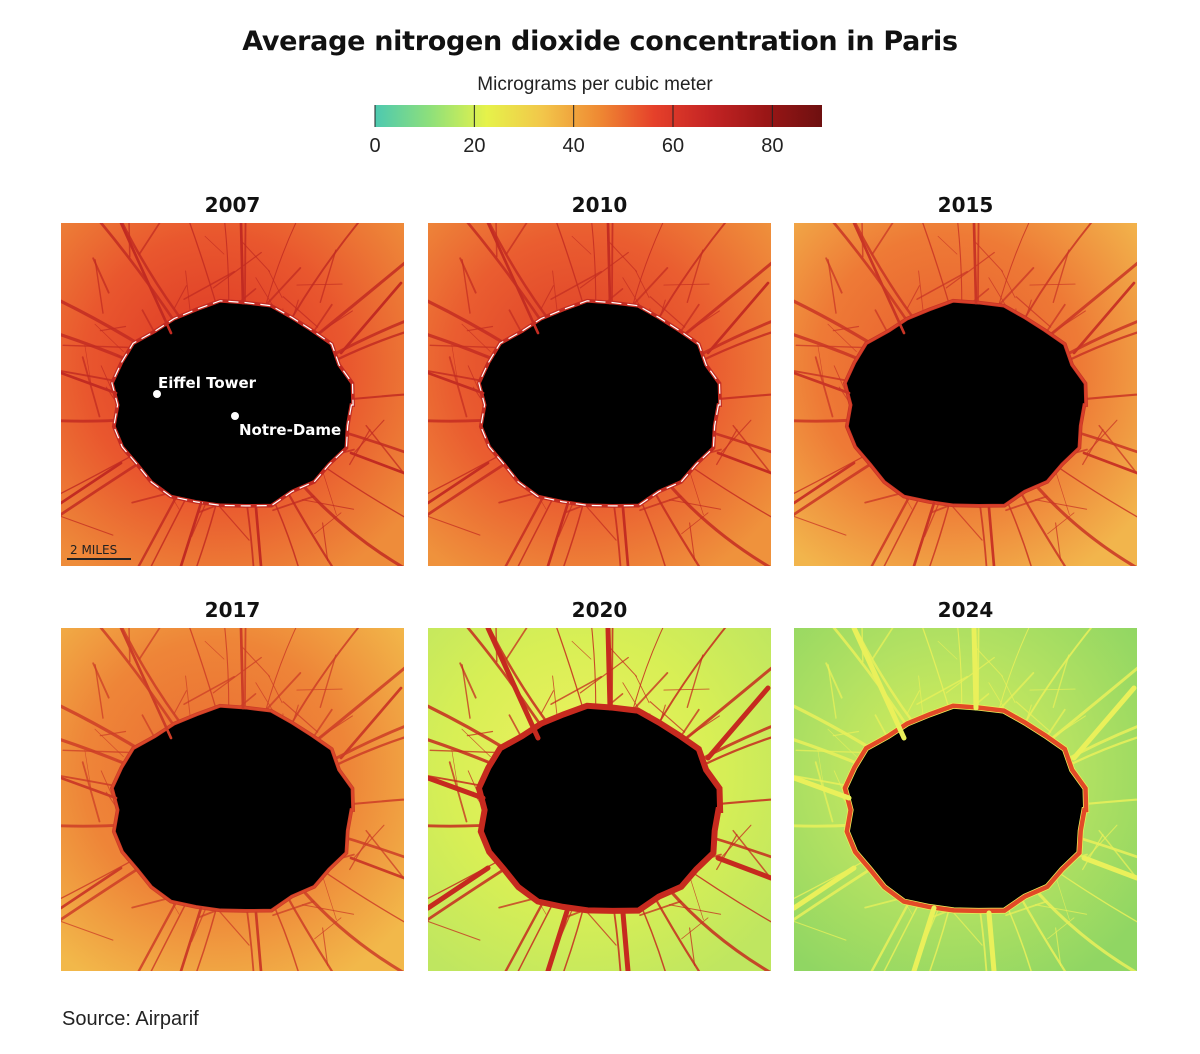 This screenshot has height=1054, width=1200. I want to click on legend-tick-label: 0, so click(374, 146).